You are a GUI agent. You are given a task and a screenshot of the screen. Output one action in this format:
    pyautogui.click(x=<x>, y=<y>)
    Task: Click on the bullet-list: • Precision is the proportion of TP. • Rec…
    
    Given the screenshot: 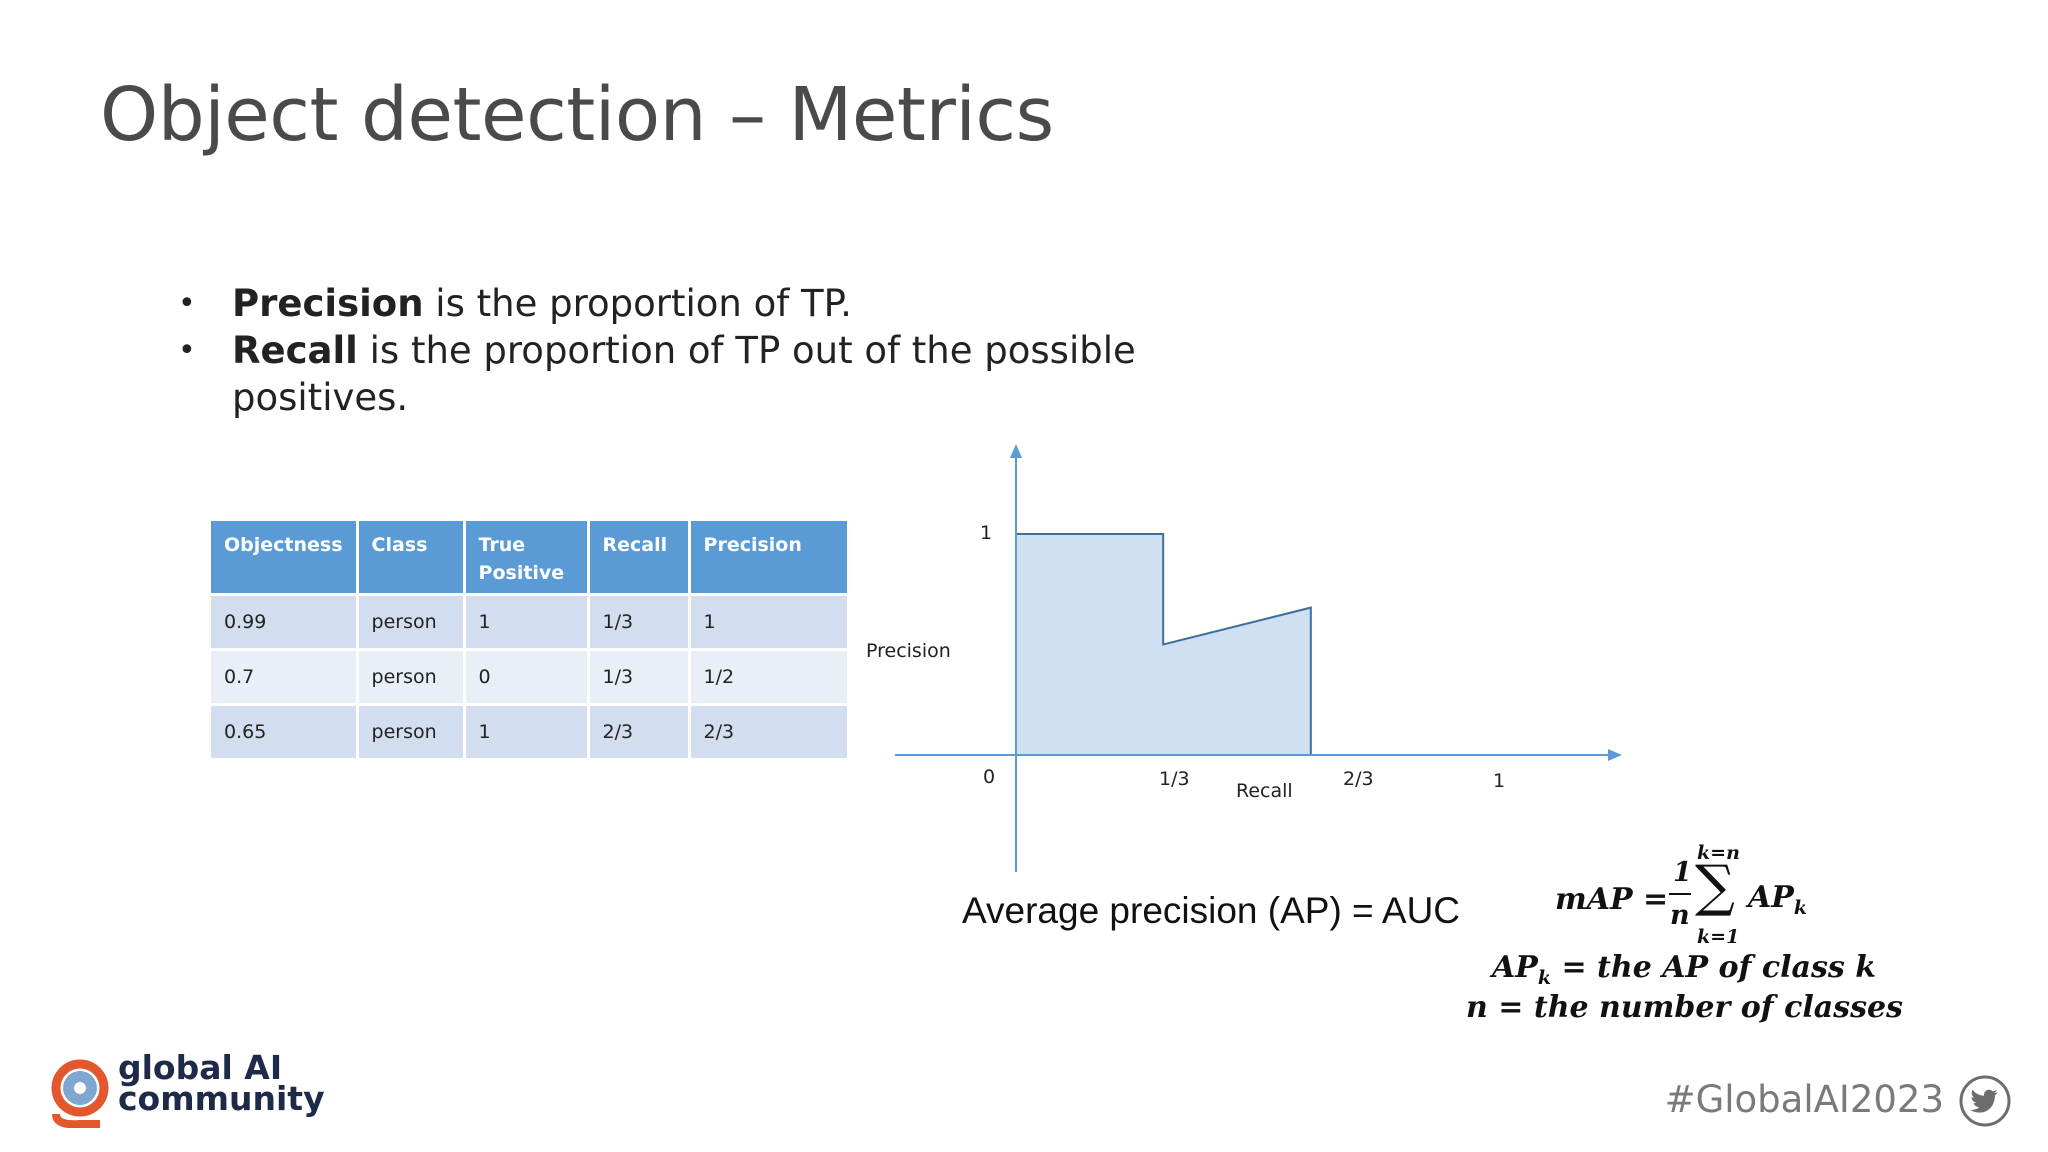 What is the action you would take?
    pyautogui.click(x=658, y=350)
    